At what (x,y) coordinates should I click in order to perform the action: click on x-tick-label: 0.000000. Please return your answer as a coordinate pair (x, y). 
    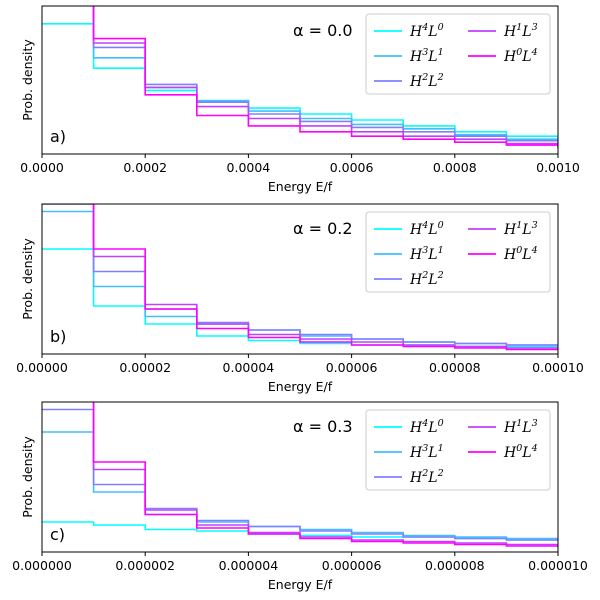
    Looking at the image, I should click on (42, 565).